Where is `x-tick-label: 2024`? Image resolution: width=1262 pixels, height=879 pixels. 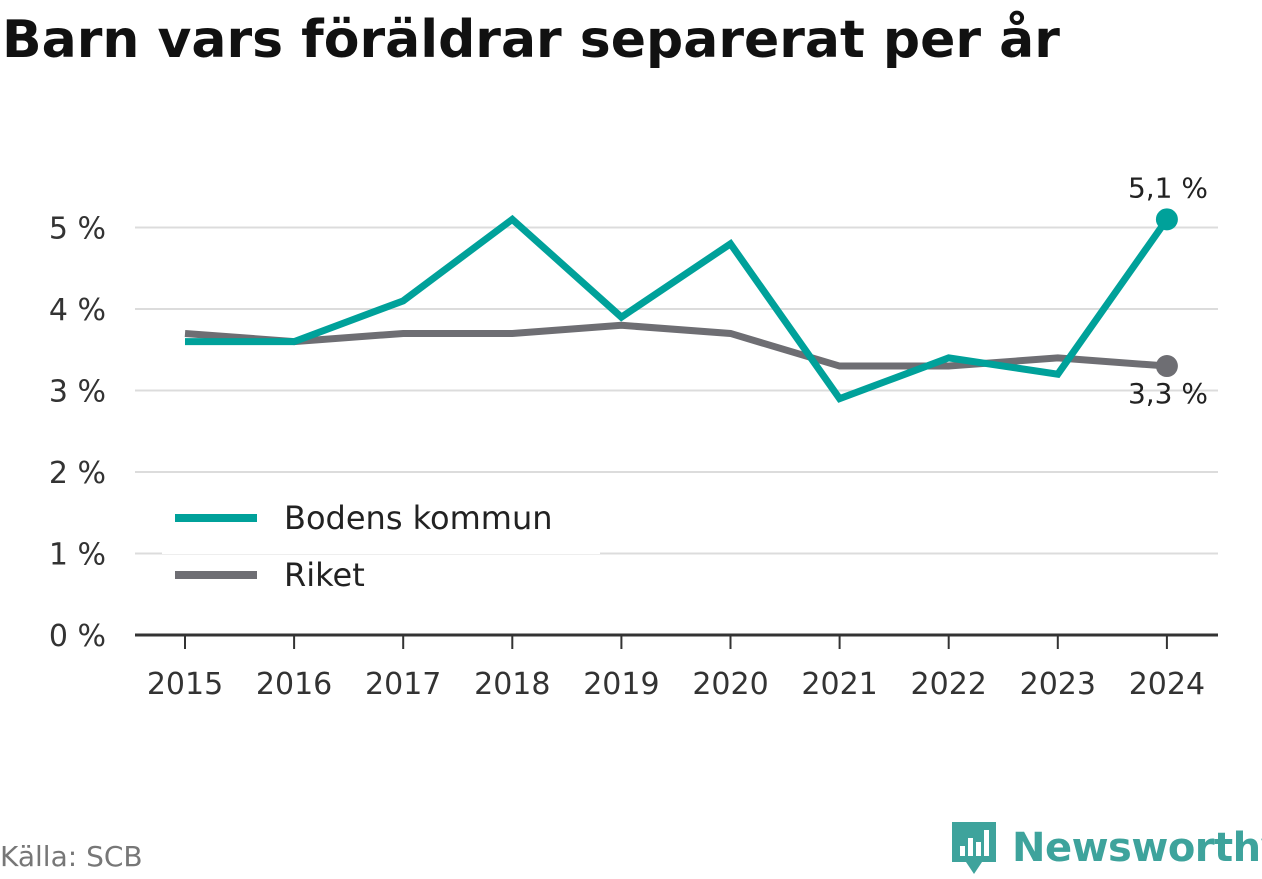
x-tick-label: 2024 is located at coordinates (1167, 684).